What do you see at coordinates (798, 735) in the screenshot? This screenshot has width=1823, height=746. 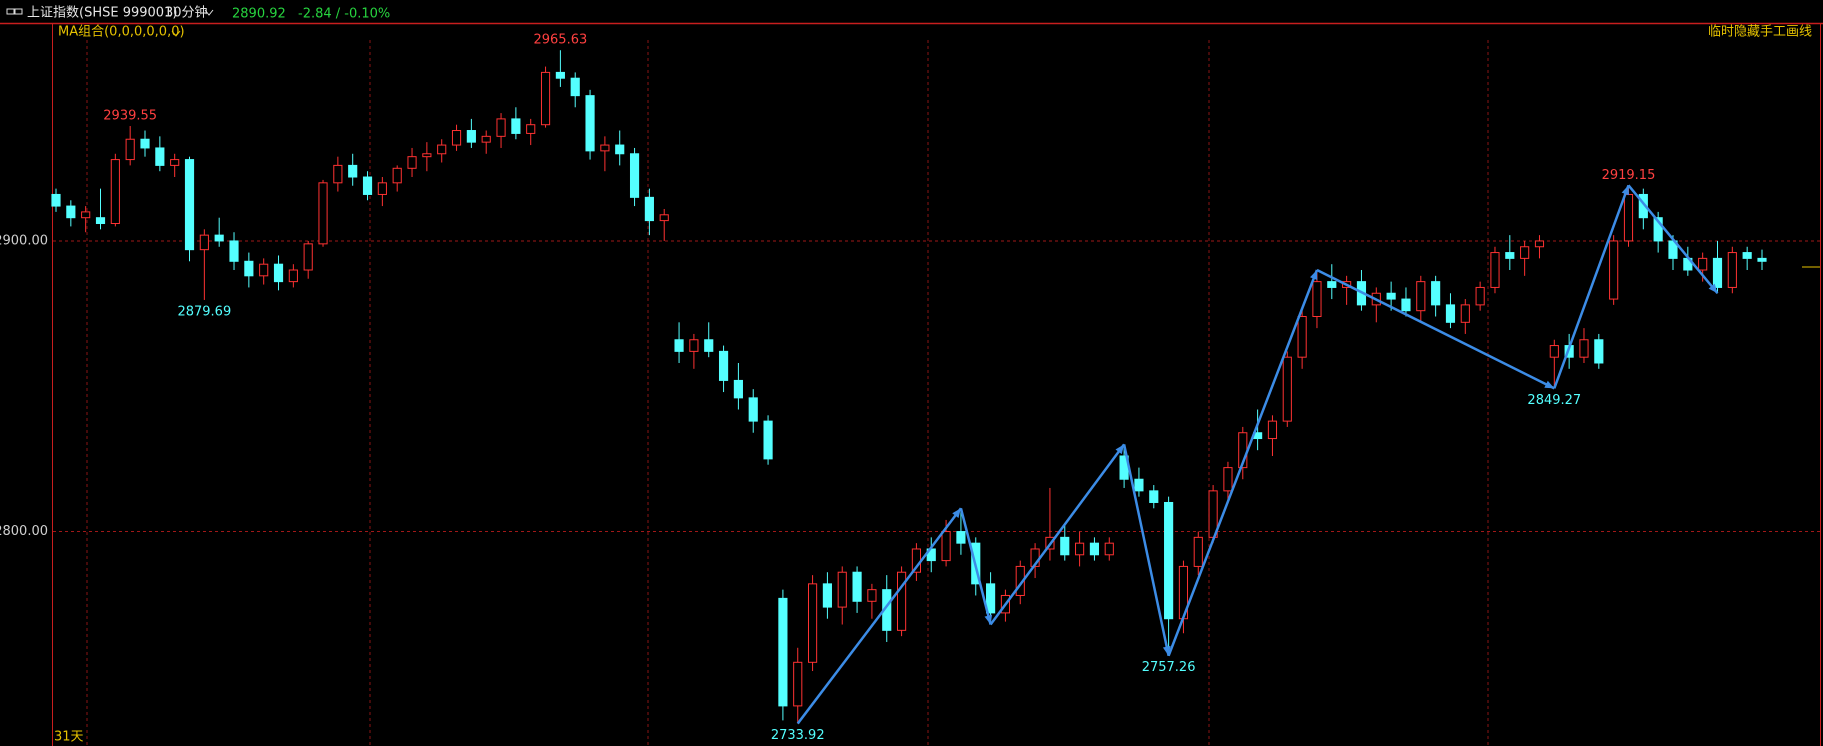 I see `trough-label: 2733.92` at bounding box center [798, 735].